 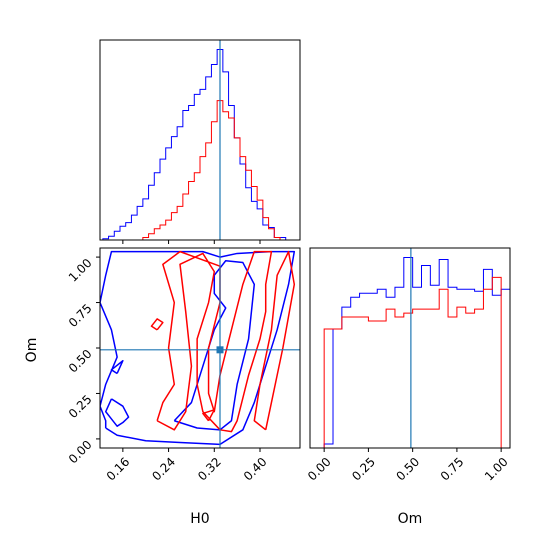 I want to click on y-axis-label-om: Om, so click(x=32, y=350).